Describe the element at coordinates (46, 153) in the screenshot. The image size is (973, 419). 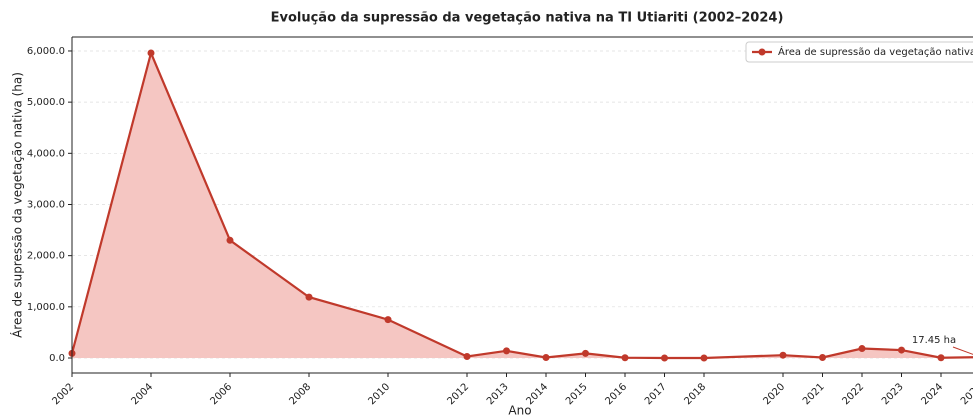
I see `y-tick-label: 4,000.0` at that location.